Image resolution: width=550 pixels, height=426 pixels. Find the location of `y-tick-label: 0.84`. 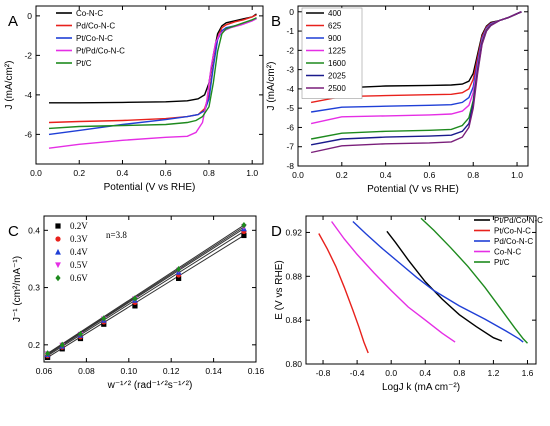

y-tick-label: 0.84 is located at coordinates (293, 320).